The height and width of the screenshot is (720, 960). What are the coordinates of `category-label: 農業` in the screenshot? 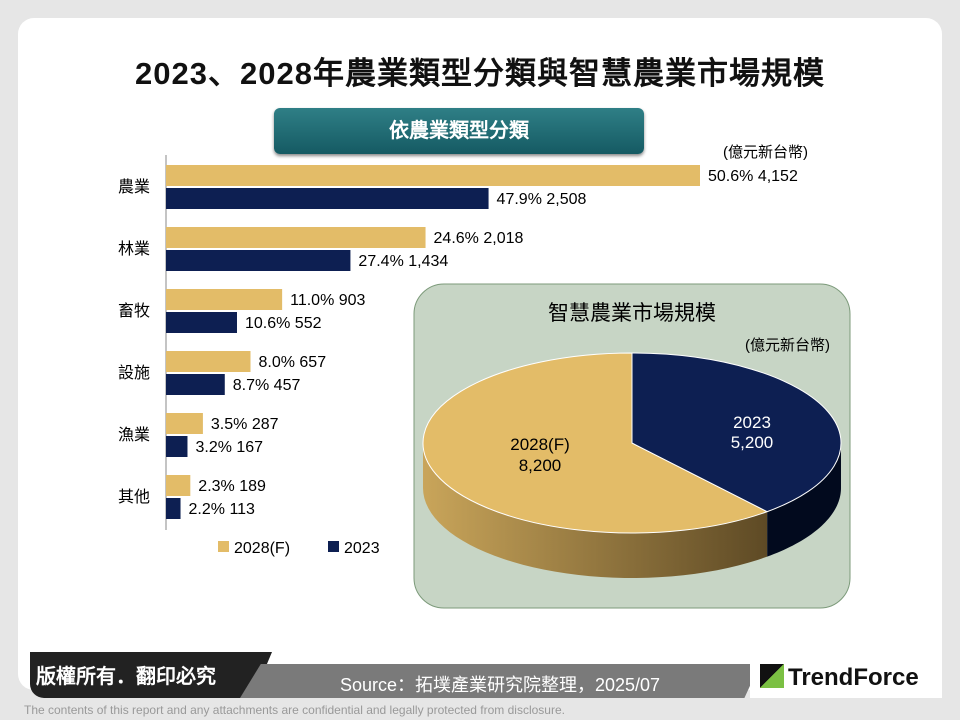 It's located at (134, 187).